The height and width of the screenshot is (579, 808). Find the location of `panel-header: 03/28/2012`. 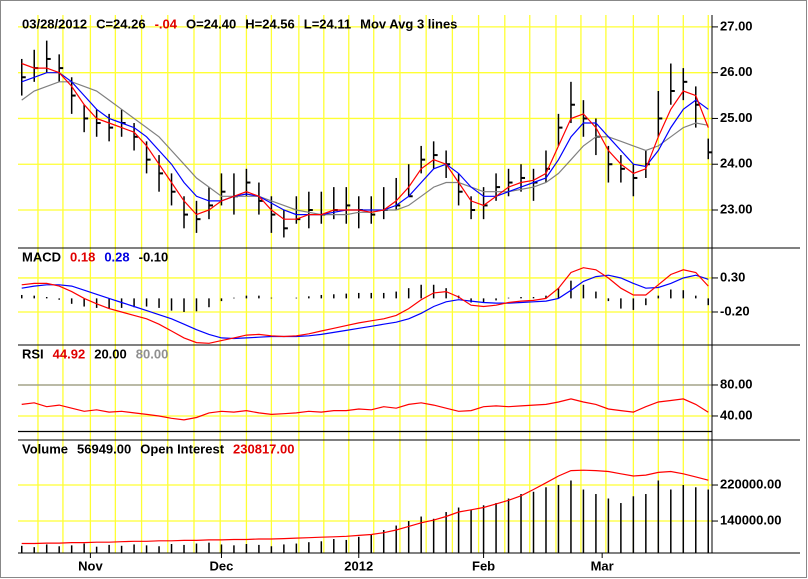

panel-header: 03/28/2012 is located at coordinates (54, 23).